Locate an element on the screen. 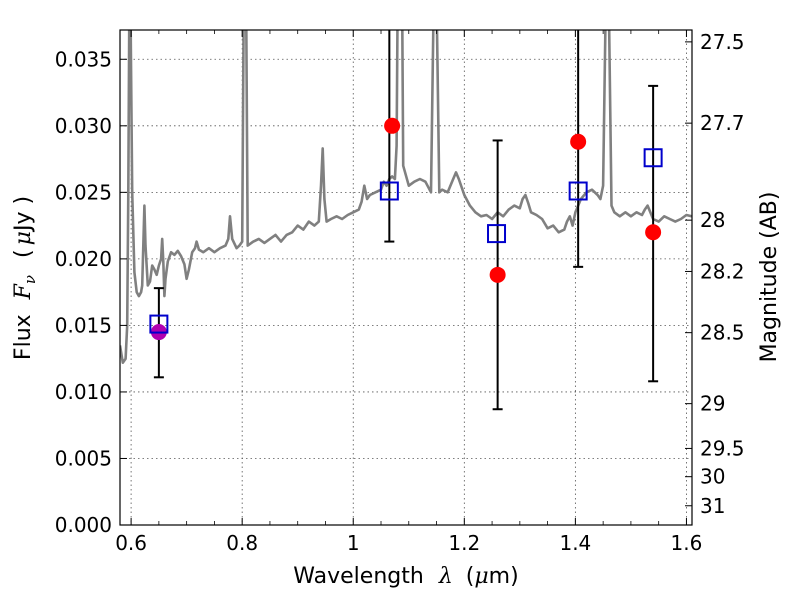  x-tick-label: 1.4 is located at coordinates (575, 543).